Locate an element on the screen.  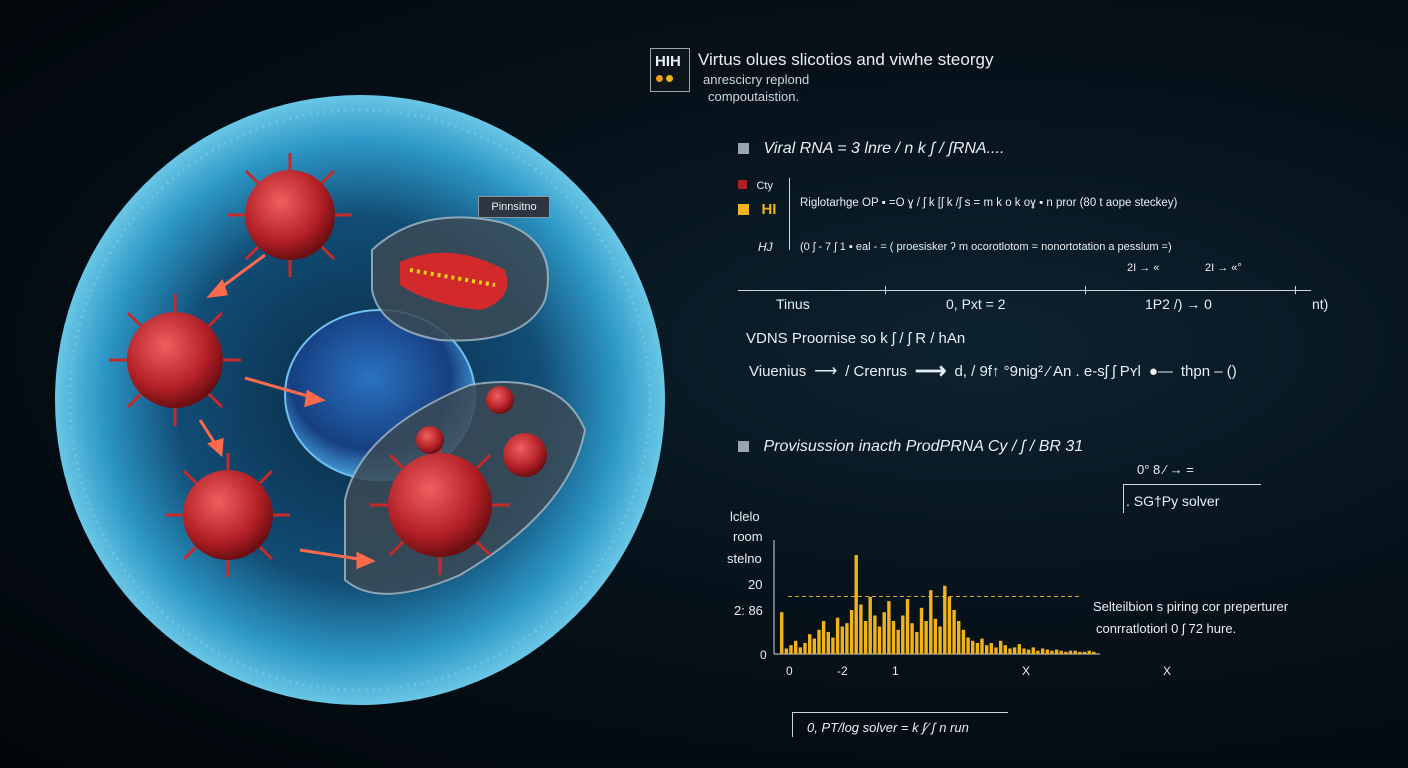
timeline-axis is located at coordinates (1024, 290).